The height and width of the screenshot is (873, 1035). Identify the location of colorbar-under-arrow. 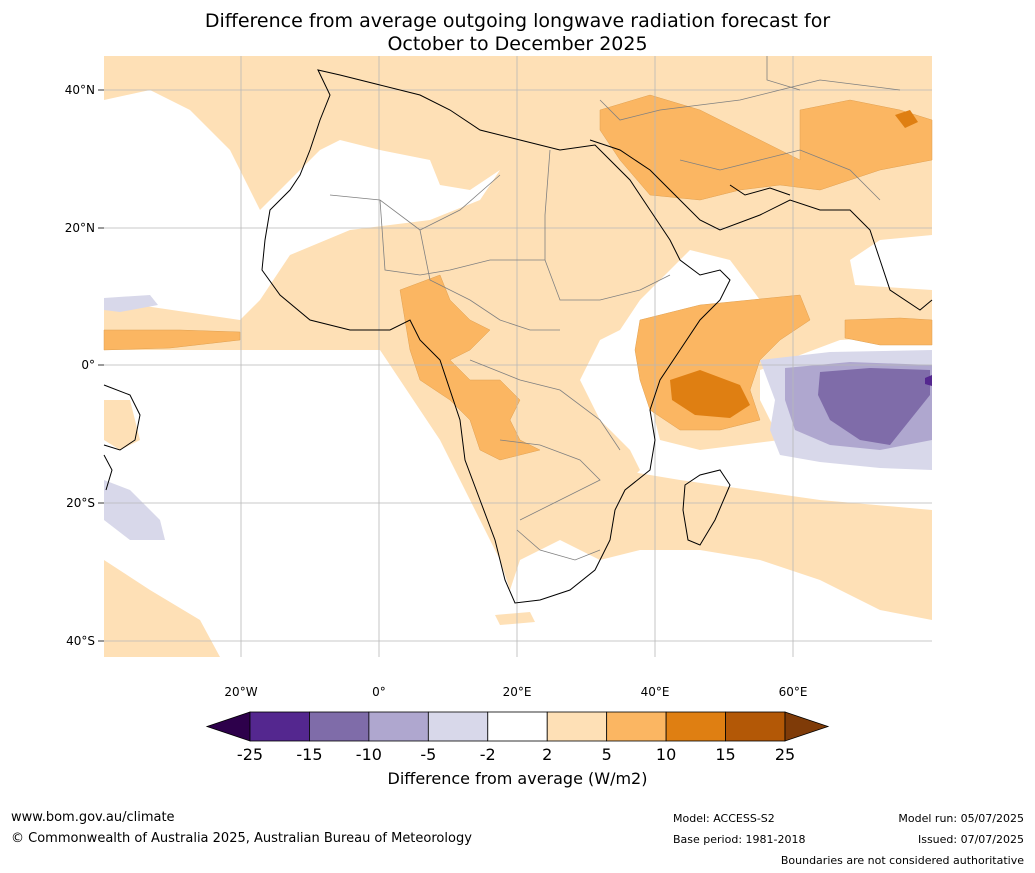
(228, 726).